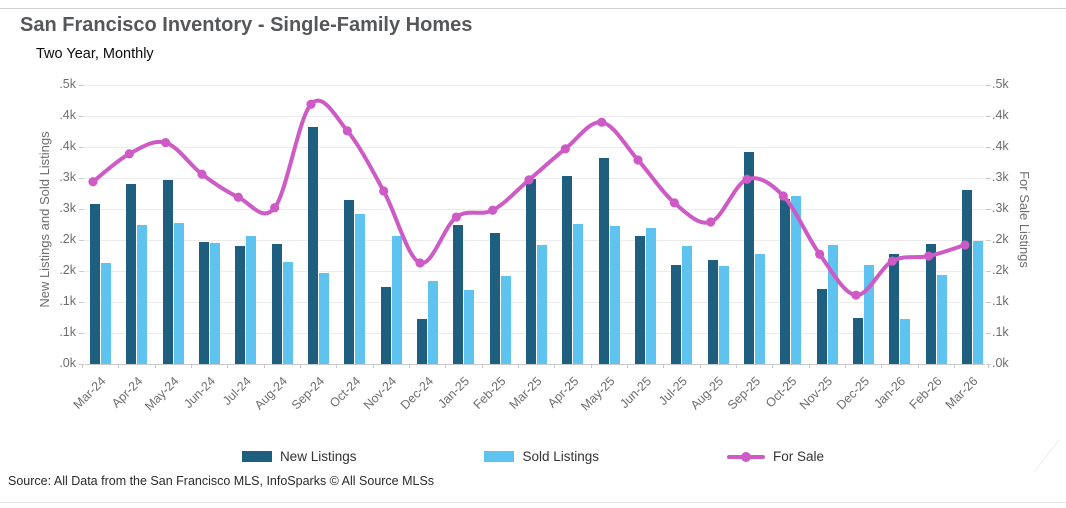 This screenshot has width=1066, height=508. Describe the element at coordinates (384, 191) in the screenshot. I see `for-sale-point: Nov-24 · For Sale: 0.279k` at that location.